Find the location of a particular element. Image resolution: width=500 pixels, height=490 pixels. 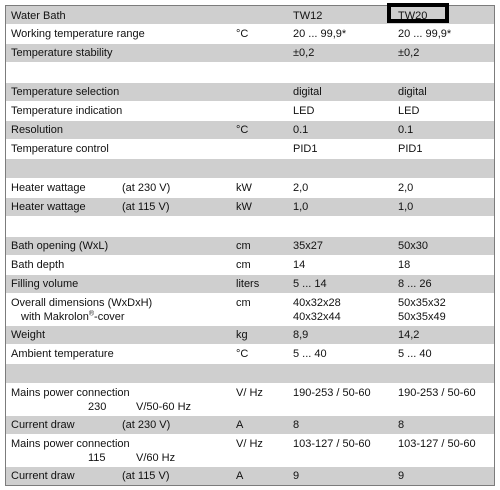

table-row: Current draw (at 115 V) A 9 9 is located at coordinates (250, 476).